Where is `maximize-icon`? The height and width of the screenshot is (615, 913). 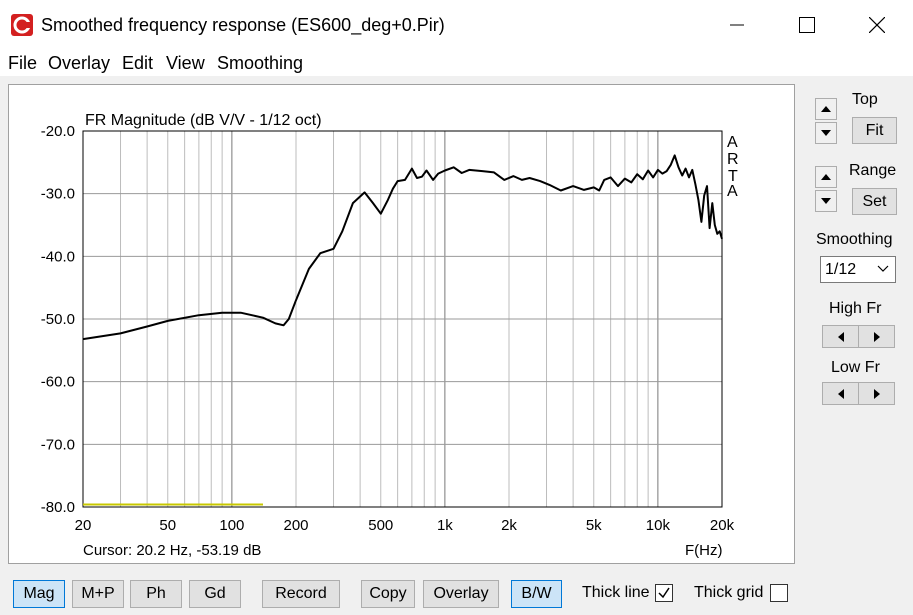 maximize-icon is located at coordinates (807, 25).